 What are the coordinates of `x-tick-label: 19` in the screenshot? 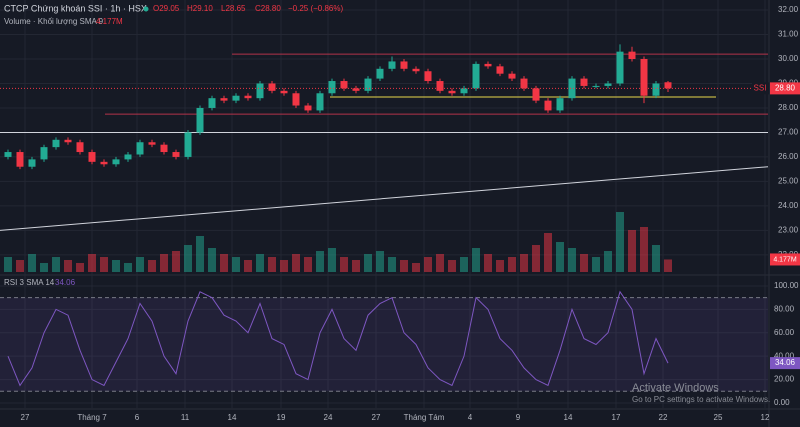 It's located at (281, 417).